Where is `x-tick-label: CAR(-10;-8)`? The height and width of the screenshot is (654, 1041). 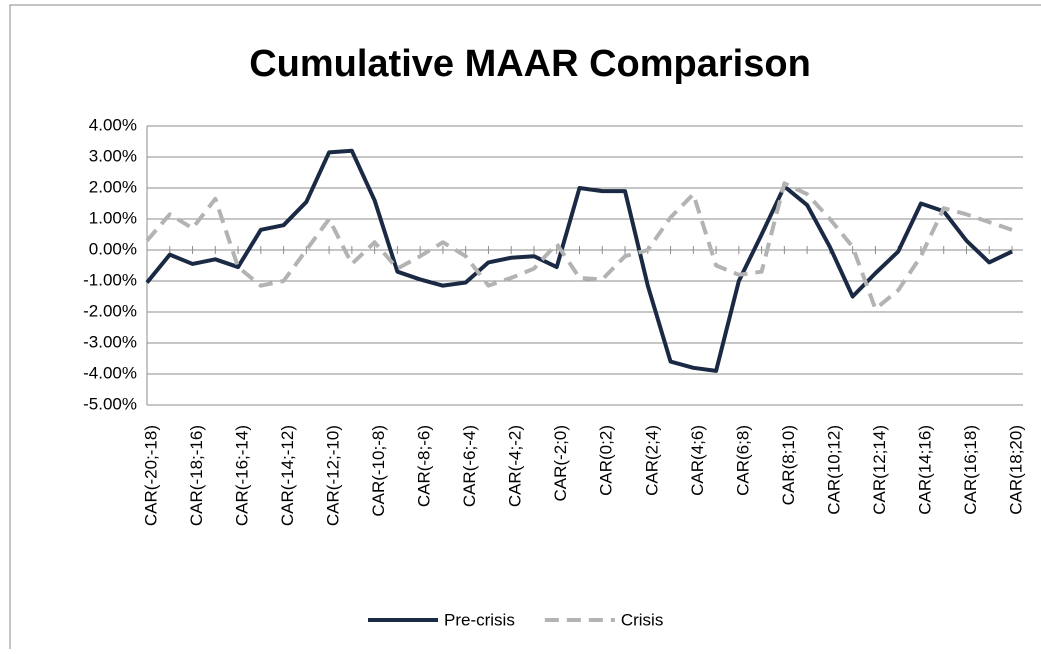 x-tick-label: CAR(-10;-8) is located at coordinates (378, 471).